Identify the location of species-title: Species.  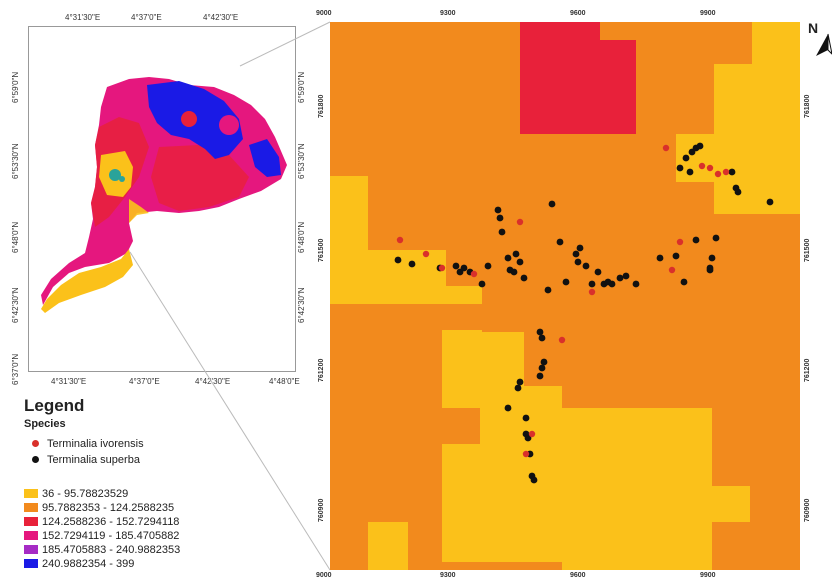
(45, 424).